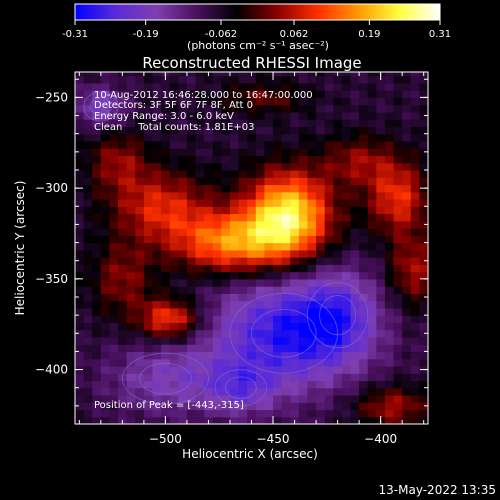  Describe the element at coordinates (284, 333) in the screenshot. I see `contour-line` at that location.